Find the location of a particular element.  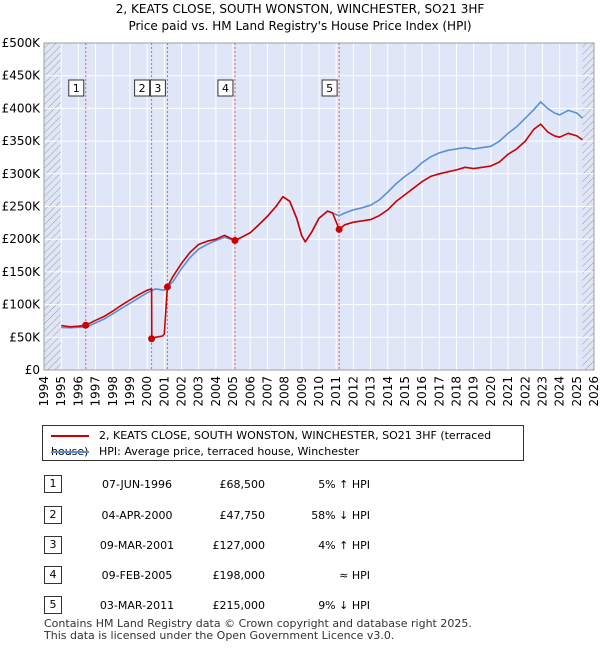

y-tick-label: £50K is located at coordinates (25, 337).